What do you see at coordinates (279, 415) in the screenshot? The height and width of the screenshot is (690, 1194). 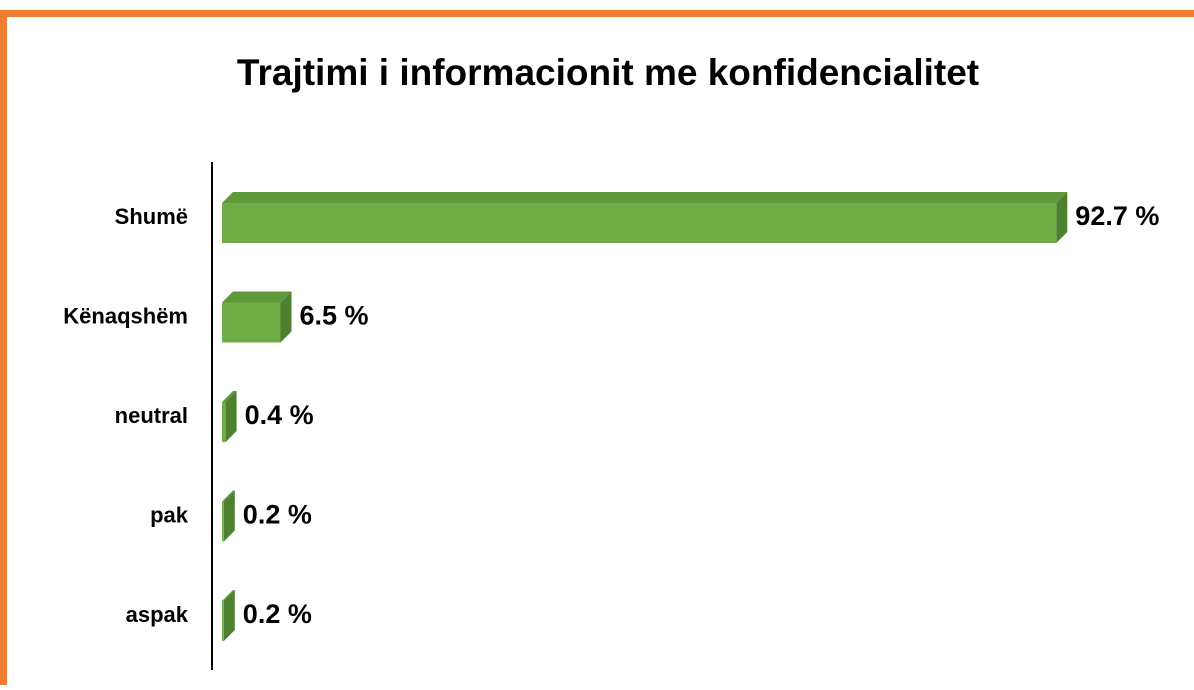 I see `value-label: 0.4 %` at bounding box center [279, 415].